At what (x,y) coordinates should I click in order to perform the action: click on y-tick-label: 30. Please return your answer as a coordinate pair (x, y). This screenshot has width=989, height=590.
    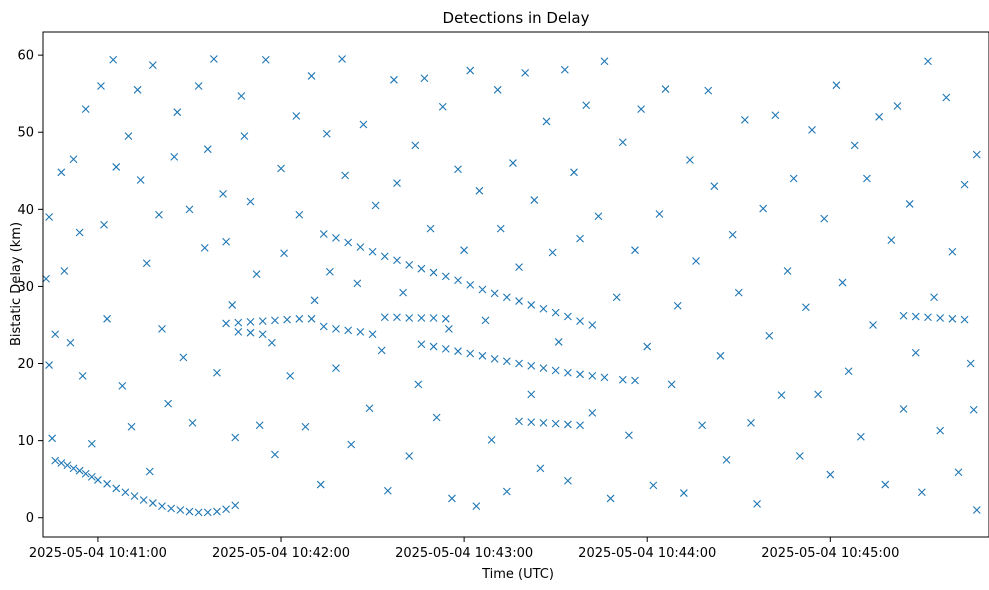
    Looking at the image, I should click on (25, 287).